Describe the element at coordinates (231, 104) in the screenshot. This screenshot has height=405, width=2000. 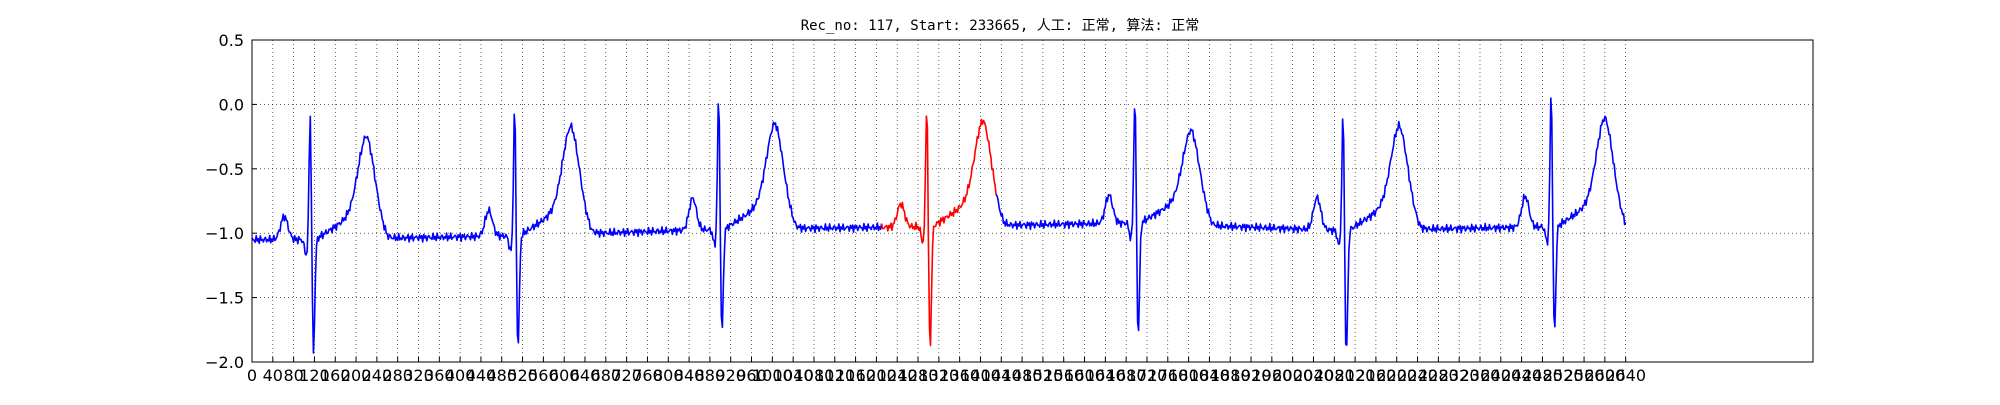
I see `y-tick-label: 0.0` at that location.